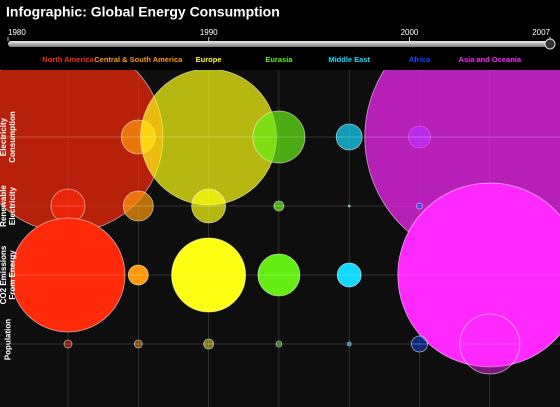 Image resolution: width=560 pixels, height=407 pixels. Describe the element at coordinates (410, 32) in the screenshot. I see `timeline-label: 2000` at that location.